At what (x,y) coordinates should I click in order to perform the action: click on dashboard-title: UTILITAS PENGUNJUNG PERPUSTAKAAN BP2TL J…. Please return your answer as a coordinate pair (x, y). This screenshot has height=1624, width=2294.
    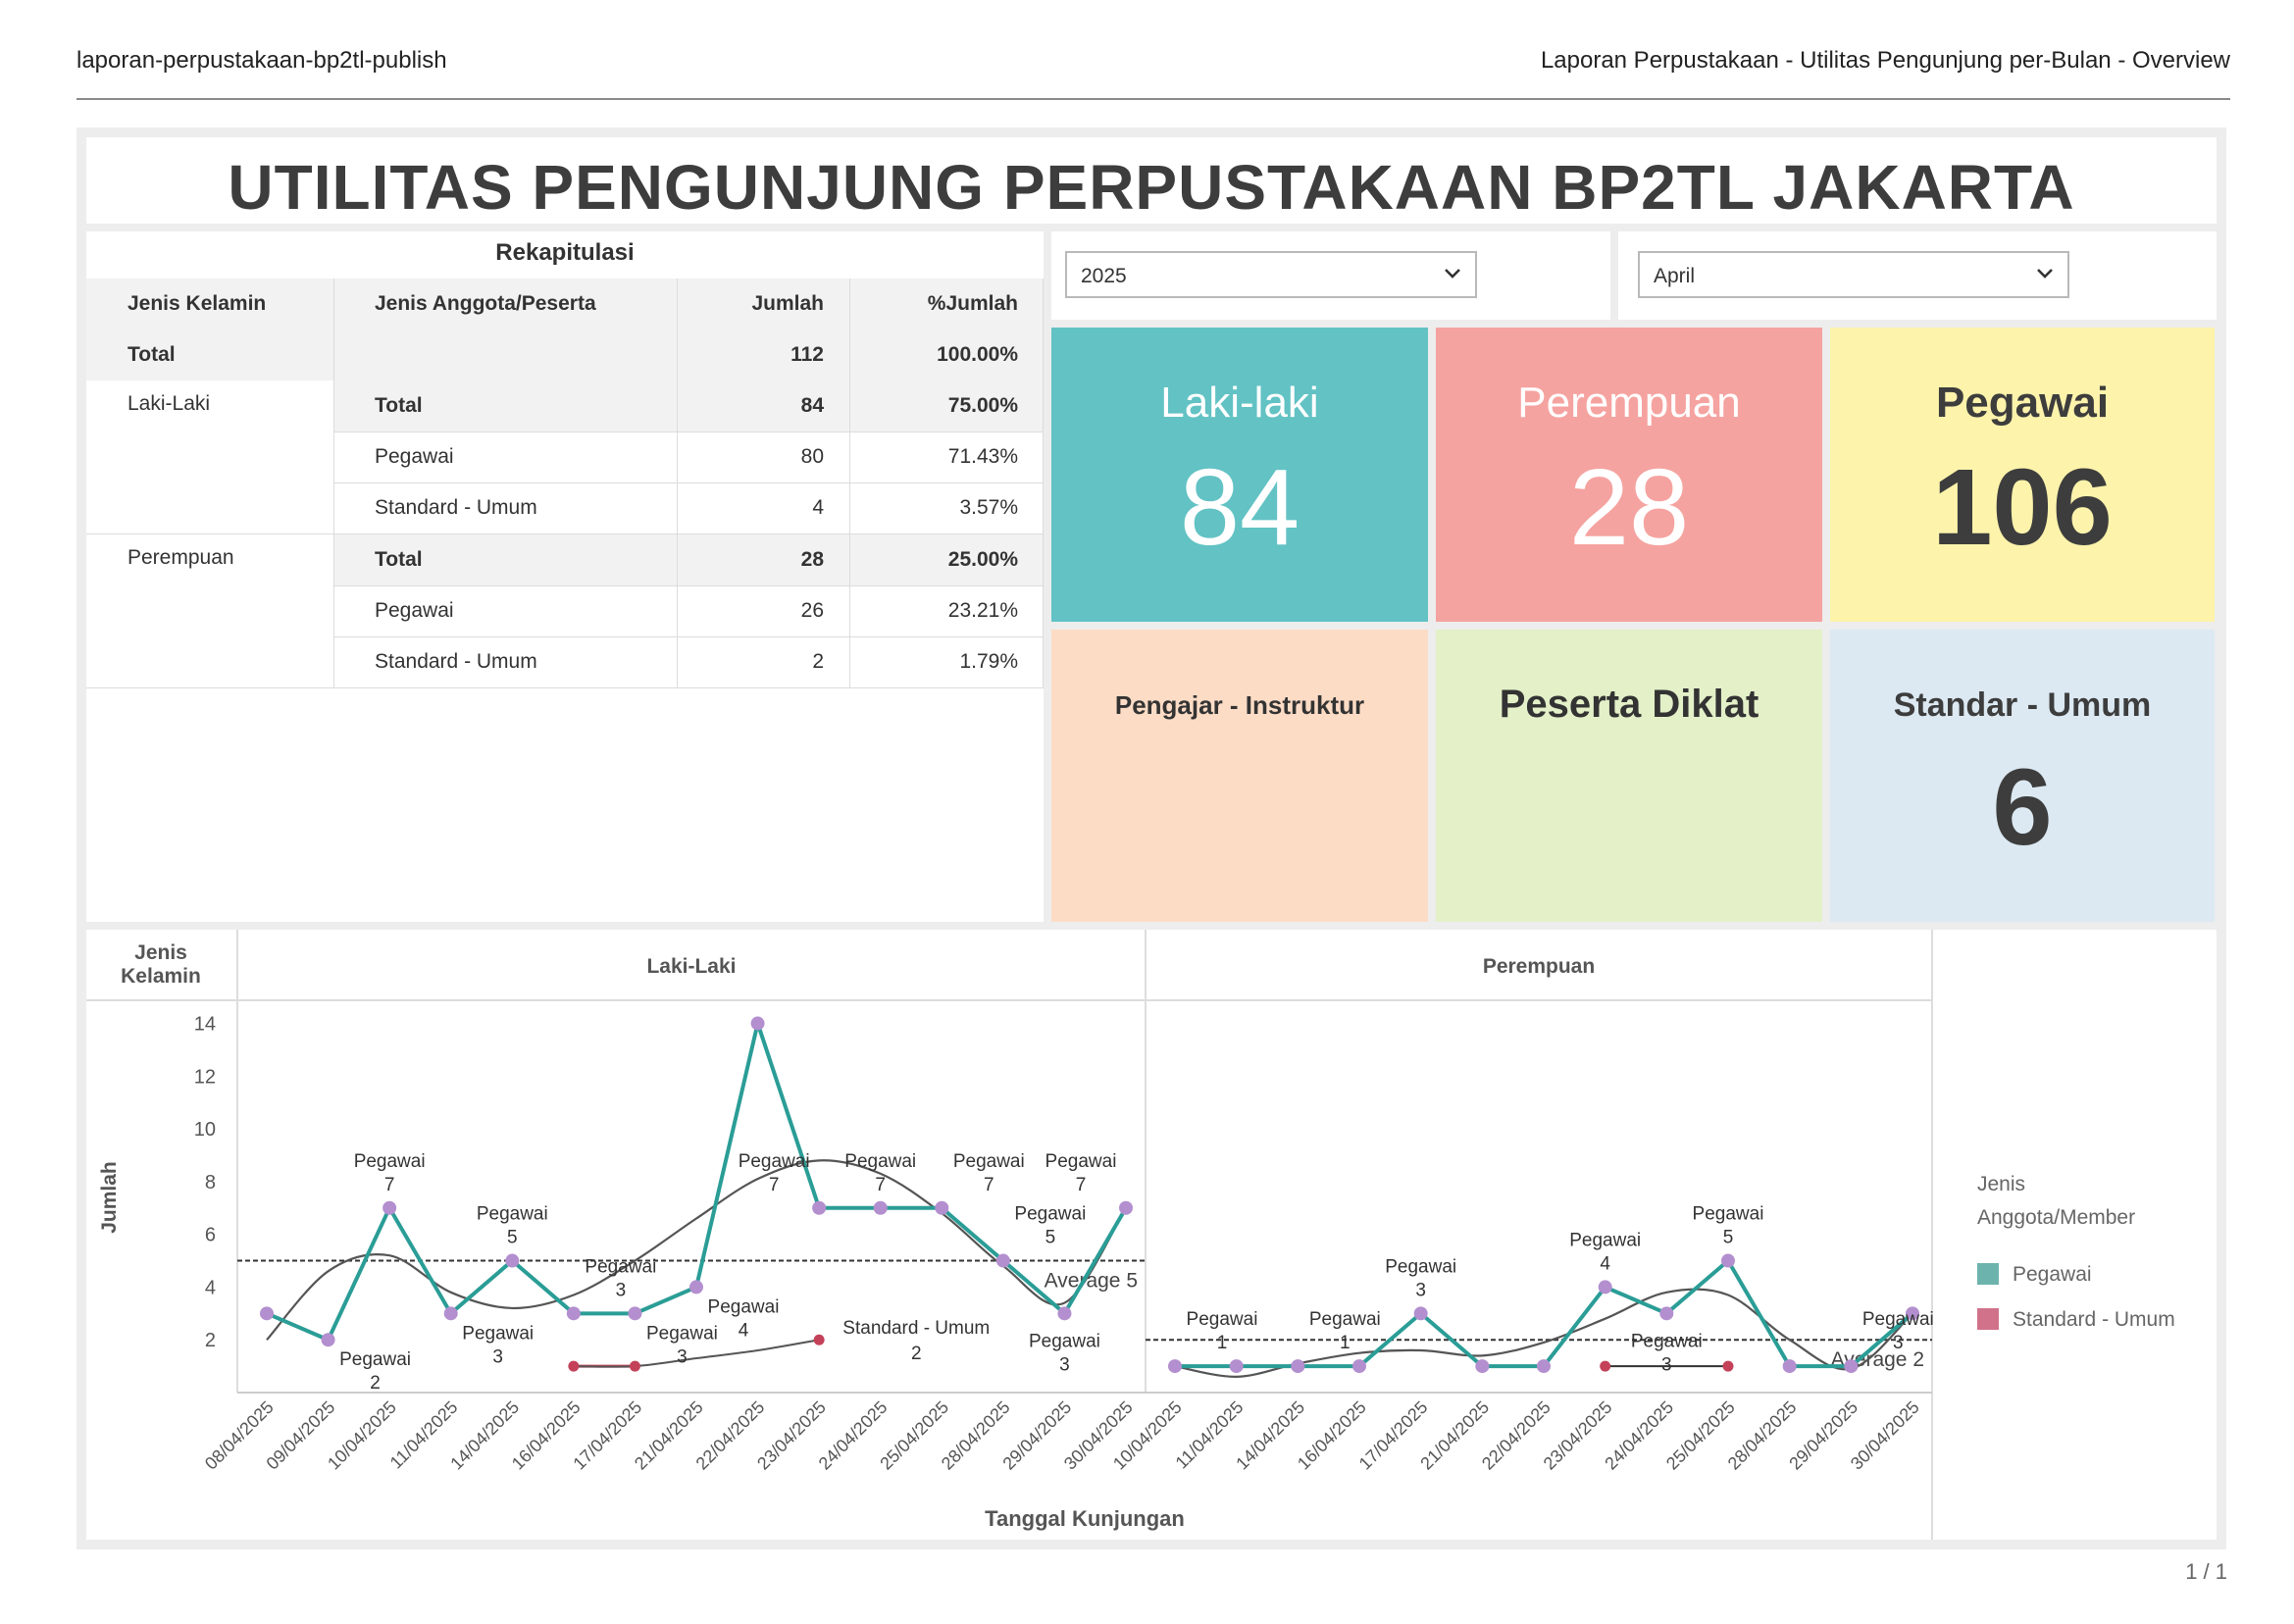
    Looking at the image, I should click on (1151, 187).